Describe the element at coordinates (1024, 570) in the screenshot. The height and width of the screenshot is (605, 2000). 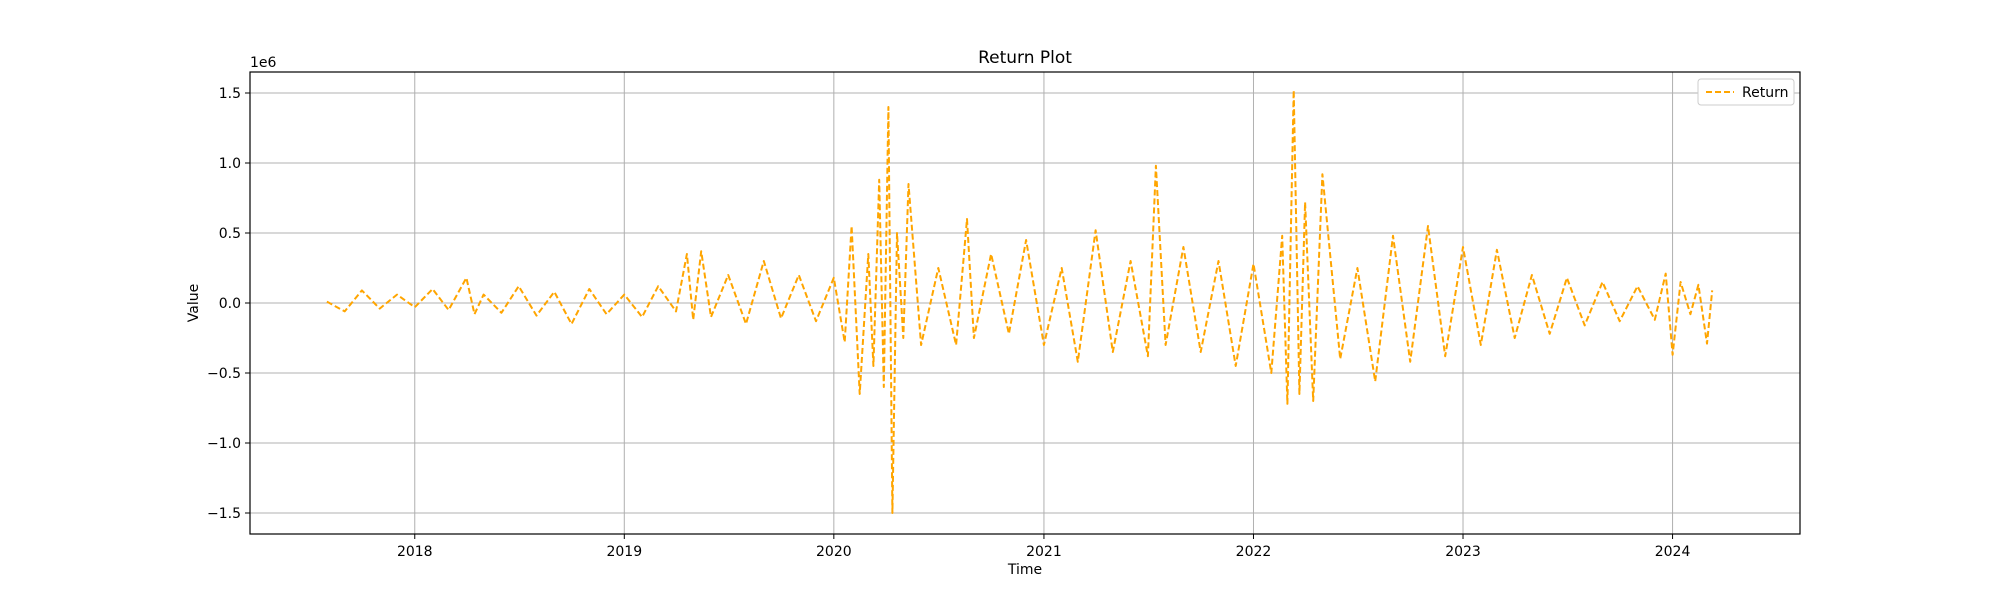
I see `x-axis-title: Time` at that location.